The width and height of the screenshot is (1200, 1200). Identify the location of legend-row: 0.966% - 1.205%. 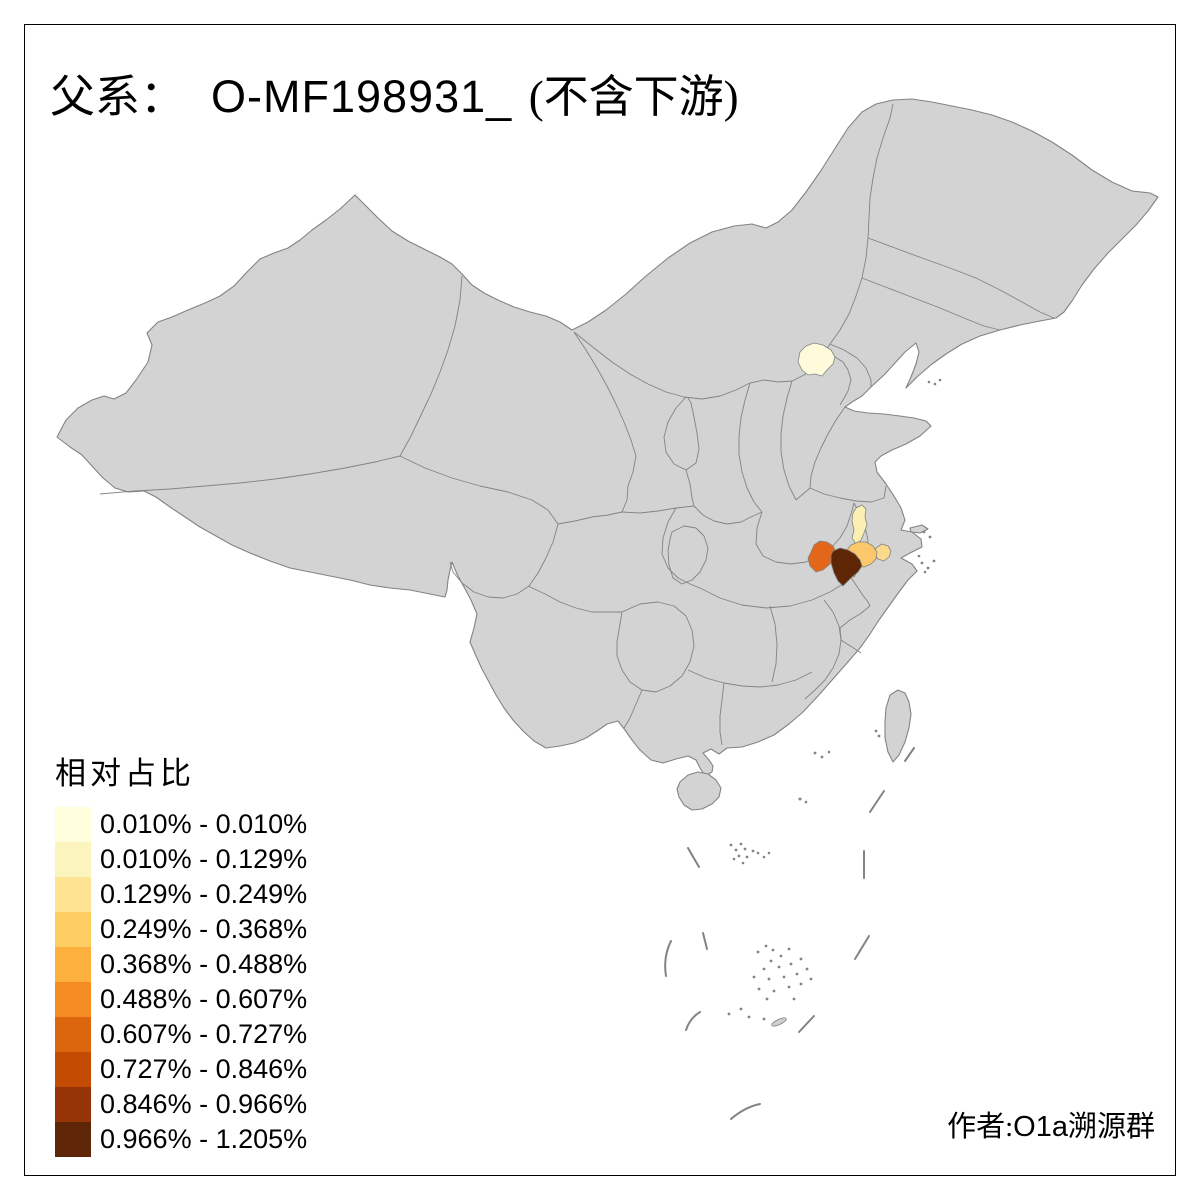
(181, 1139).